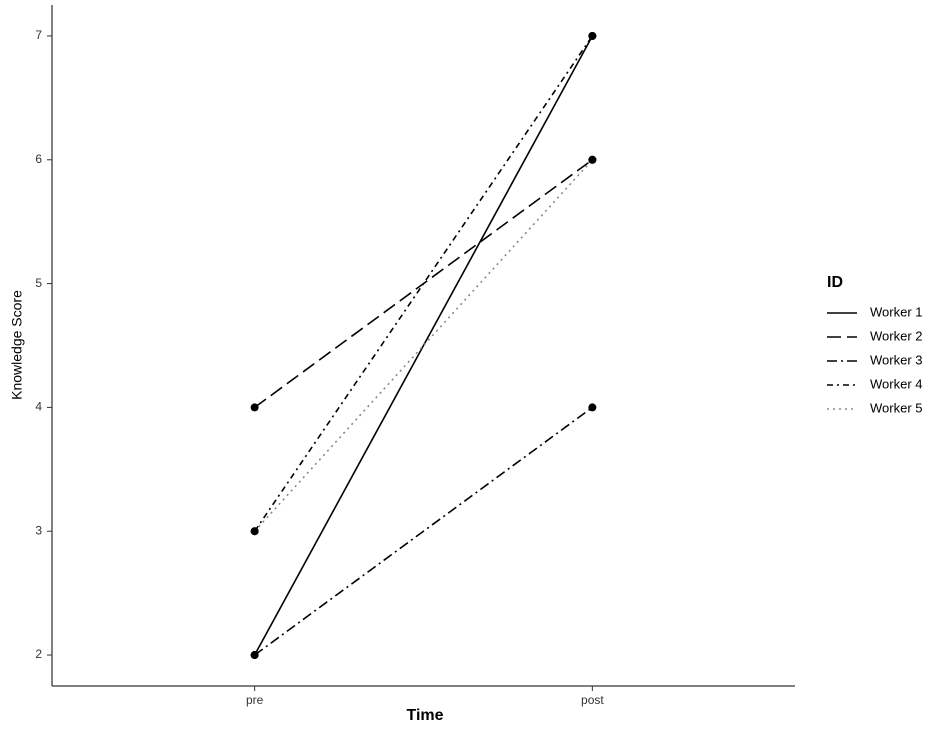  Describe the element at coordinates (38, 35) in the screenshot. I see `y-tick-label: 7` at that location.